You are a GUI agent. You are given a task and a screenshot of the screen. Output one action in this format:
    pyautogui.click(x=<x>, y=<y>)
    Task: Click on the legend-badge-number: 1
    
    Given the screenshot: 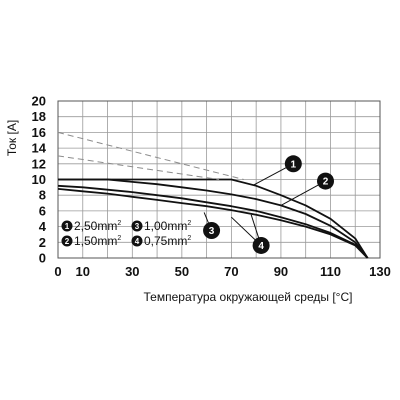 What is the action you would take?
    pyautogui.click(x=67, y=226)
    